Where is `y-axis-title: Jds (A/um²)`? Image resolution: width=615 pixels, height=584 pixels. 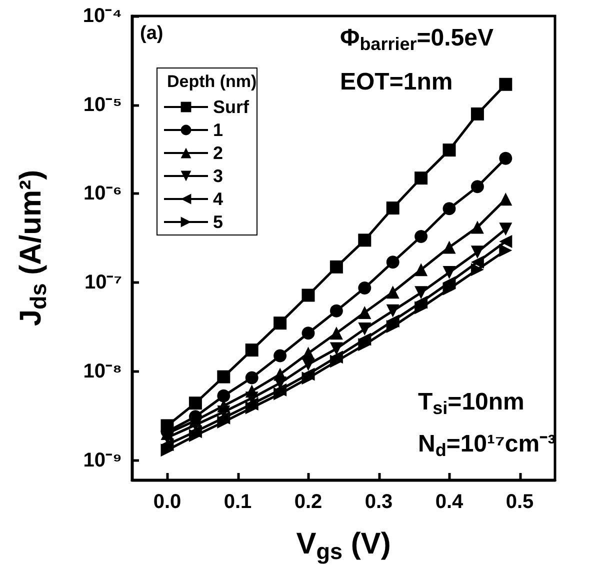
y-axis-title: Jds (A/um²) is located at coordinates (32, 248).